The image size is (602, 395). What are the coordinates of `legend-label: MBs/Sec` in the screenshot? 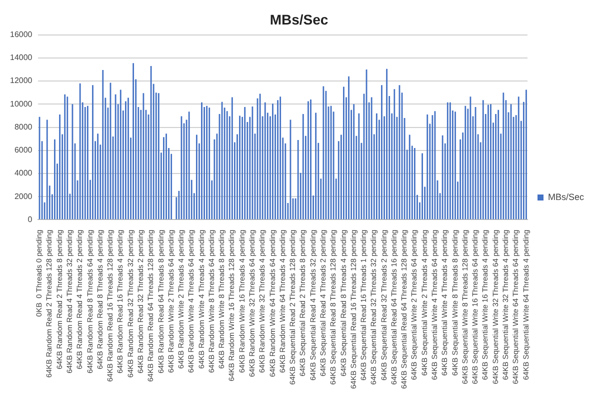 It's located at (566, 197).